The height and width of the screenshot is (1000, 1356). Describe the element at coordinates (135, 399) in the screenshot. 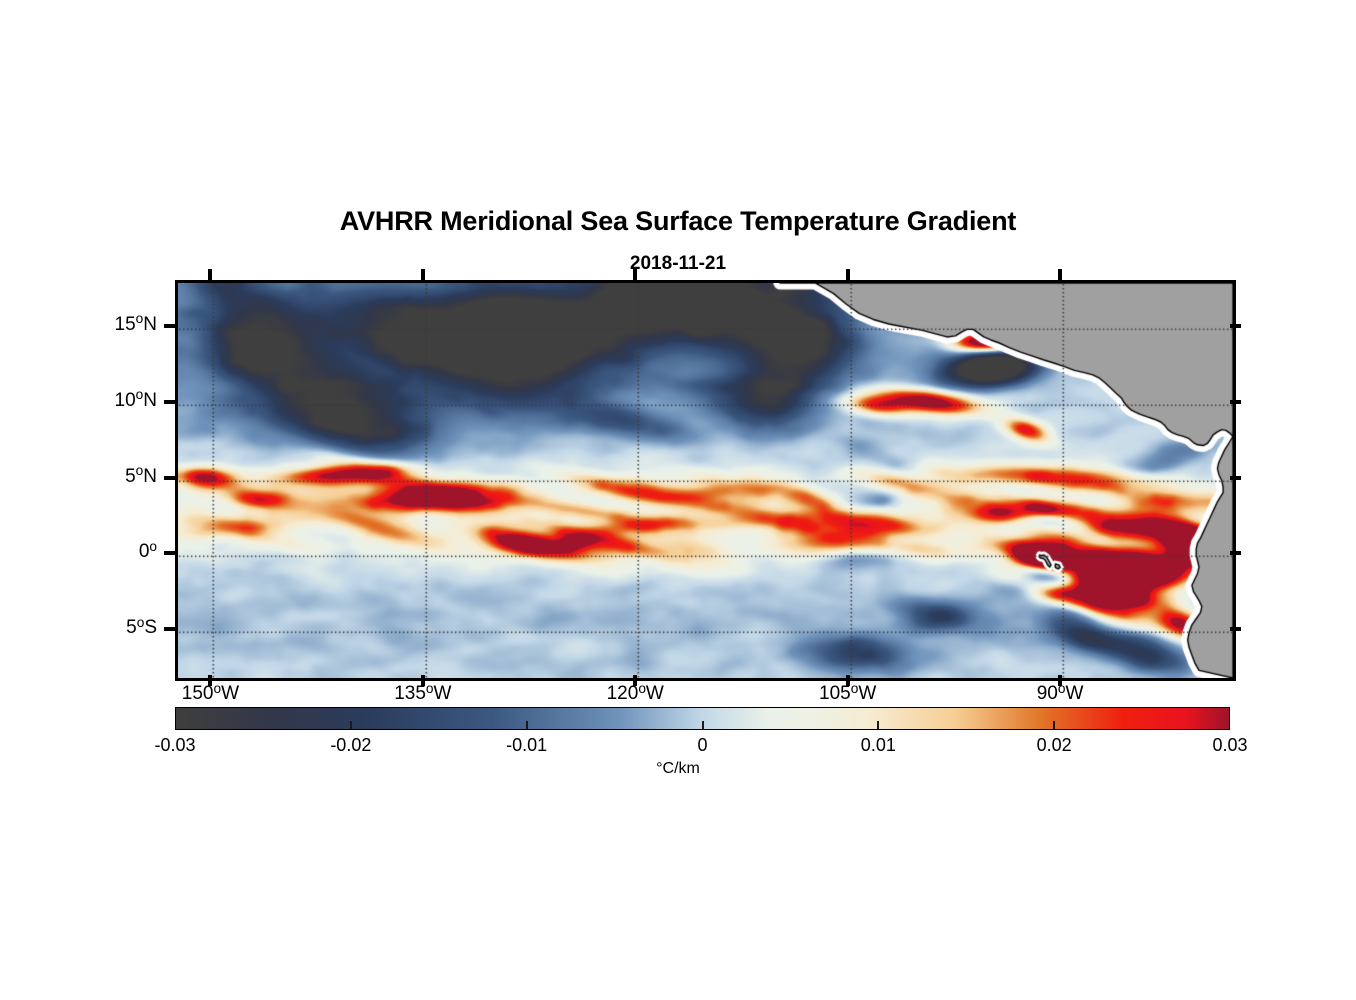

I see `y-tick-label: 10oN` at that location.